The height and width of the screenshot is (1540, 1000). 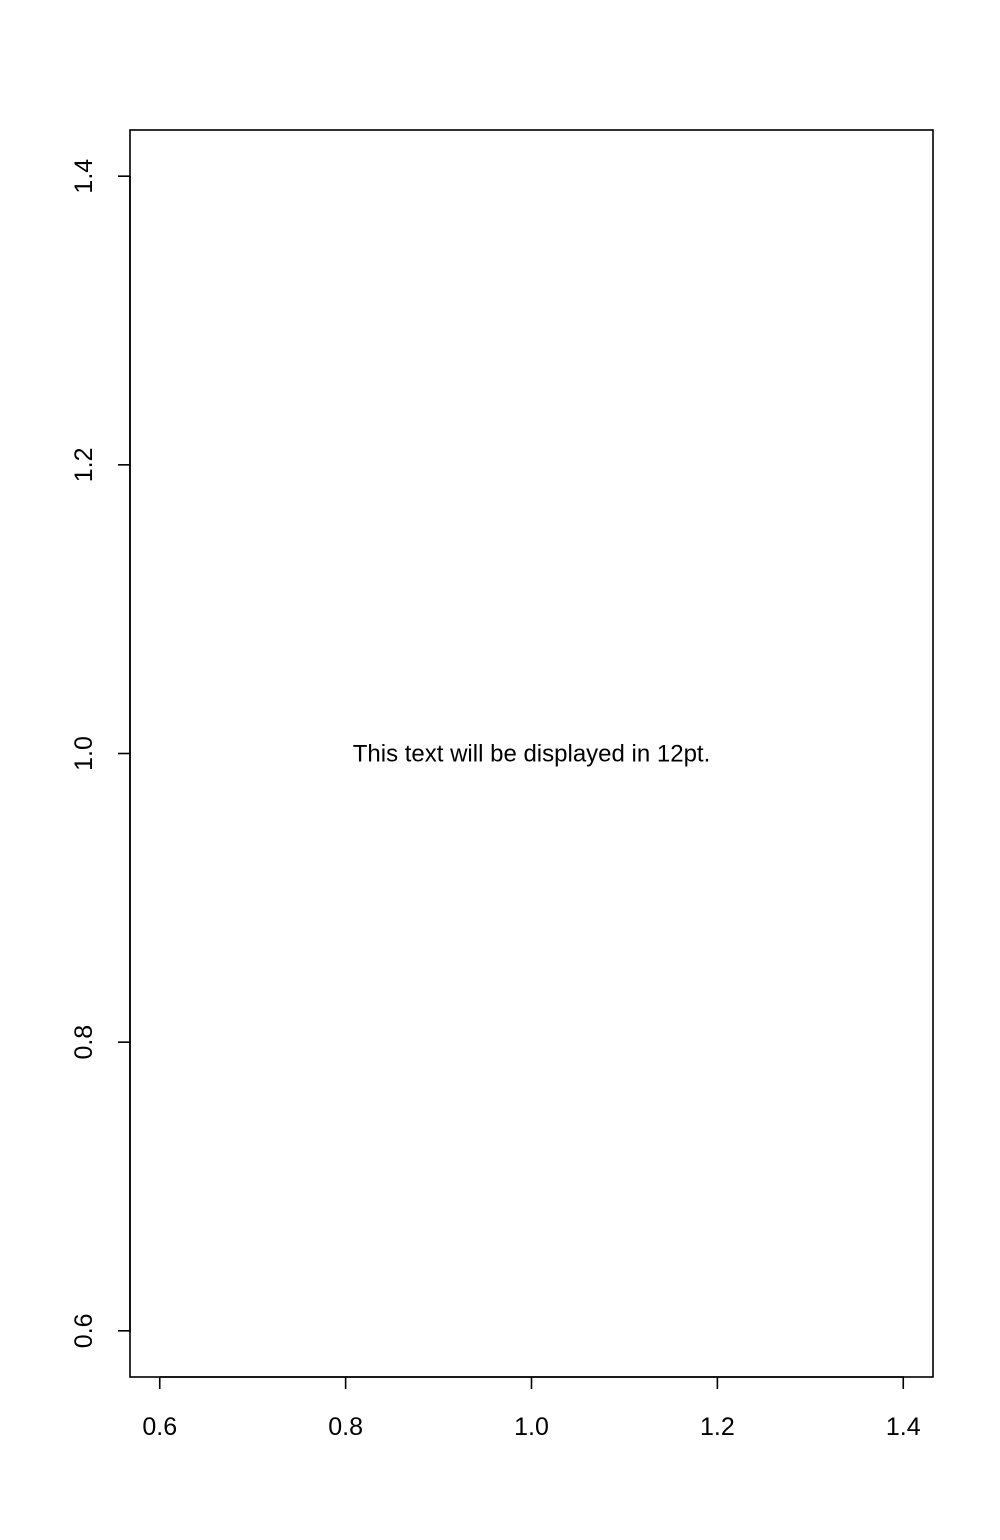 I want to click on x-tick-label: 1.4, so click(x=903, y=1427).